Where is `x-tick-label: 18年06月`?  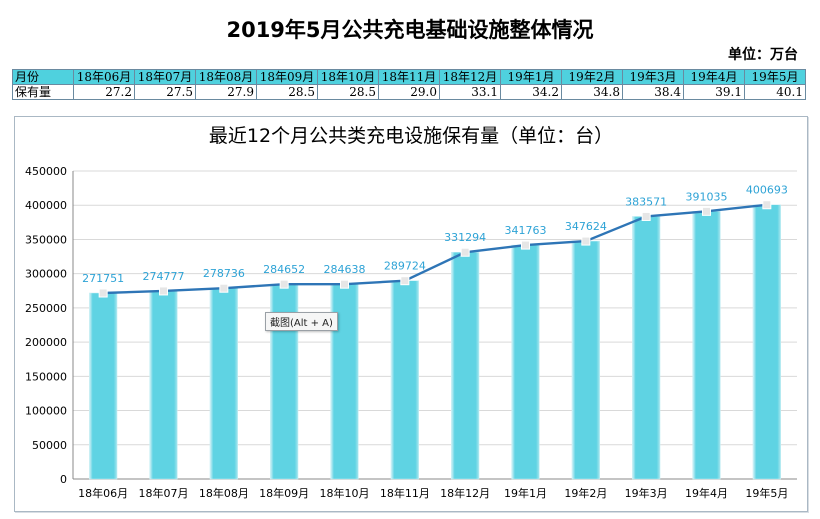
x-tick-label: 18年06月 is located at coordinates (103, 493).